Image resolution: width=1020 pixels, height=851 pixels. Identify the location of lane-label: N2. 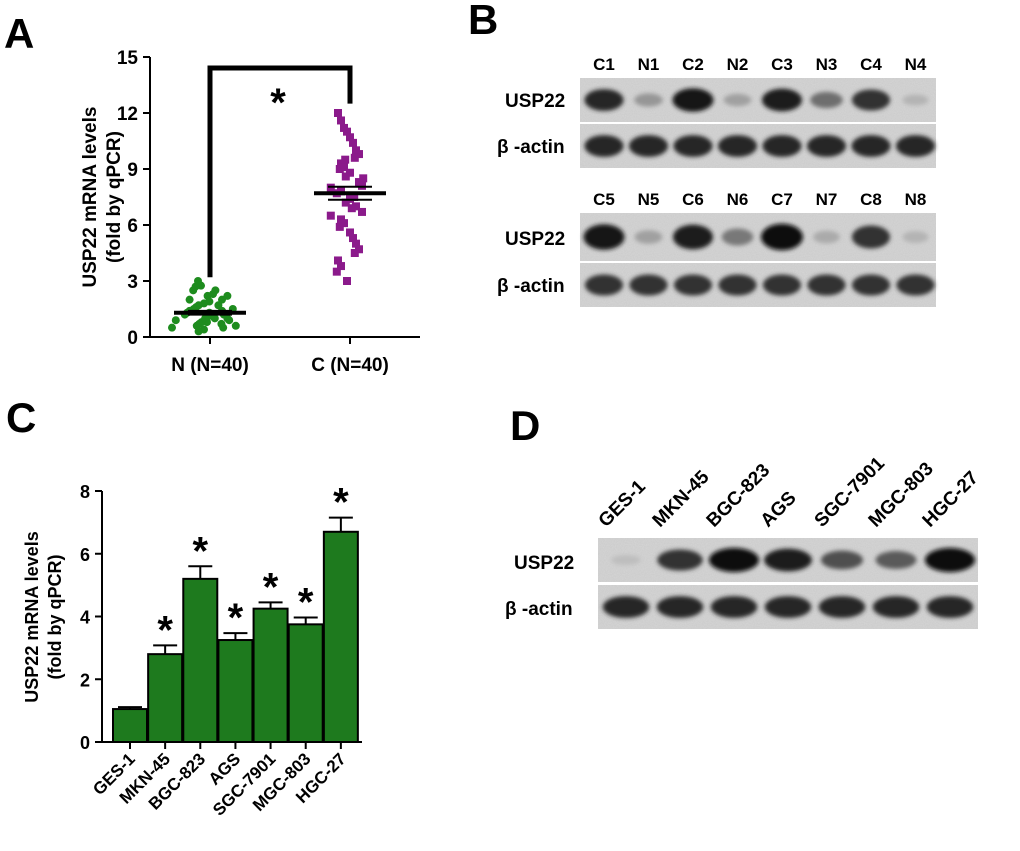
(738, 64).